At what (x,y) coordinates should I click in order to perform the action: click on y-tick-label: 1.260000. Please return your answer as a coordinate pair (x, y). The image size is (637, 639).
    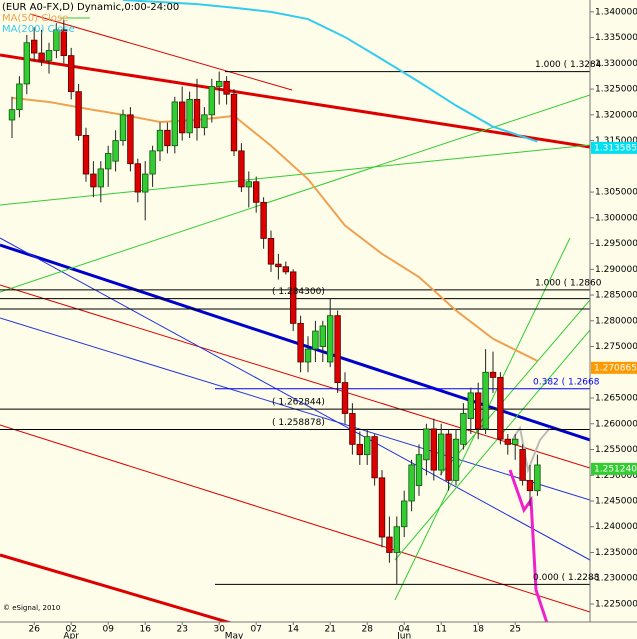
    Looking at the image, I should click on (616, 424).